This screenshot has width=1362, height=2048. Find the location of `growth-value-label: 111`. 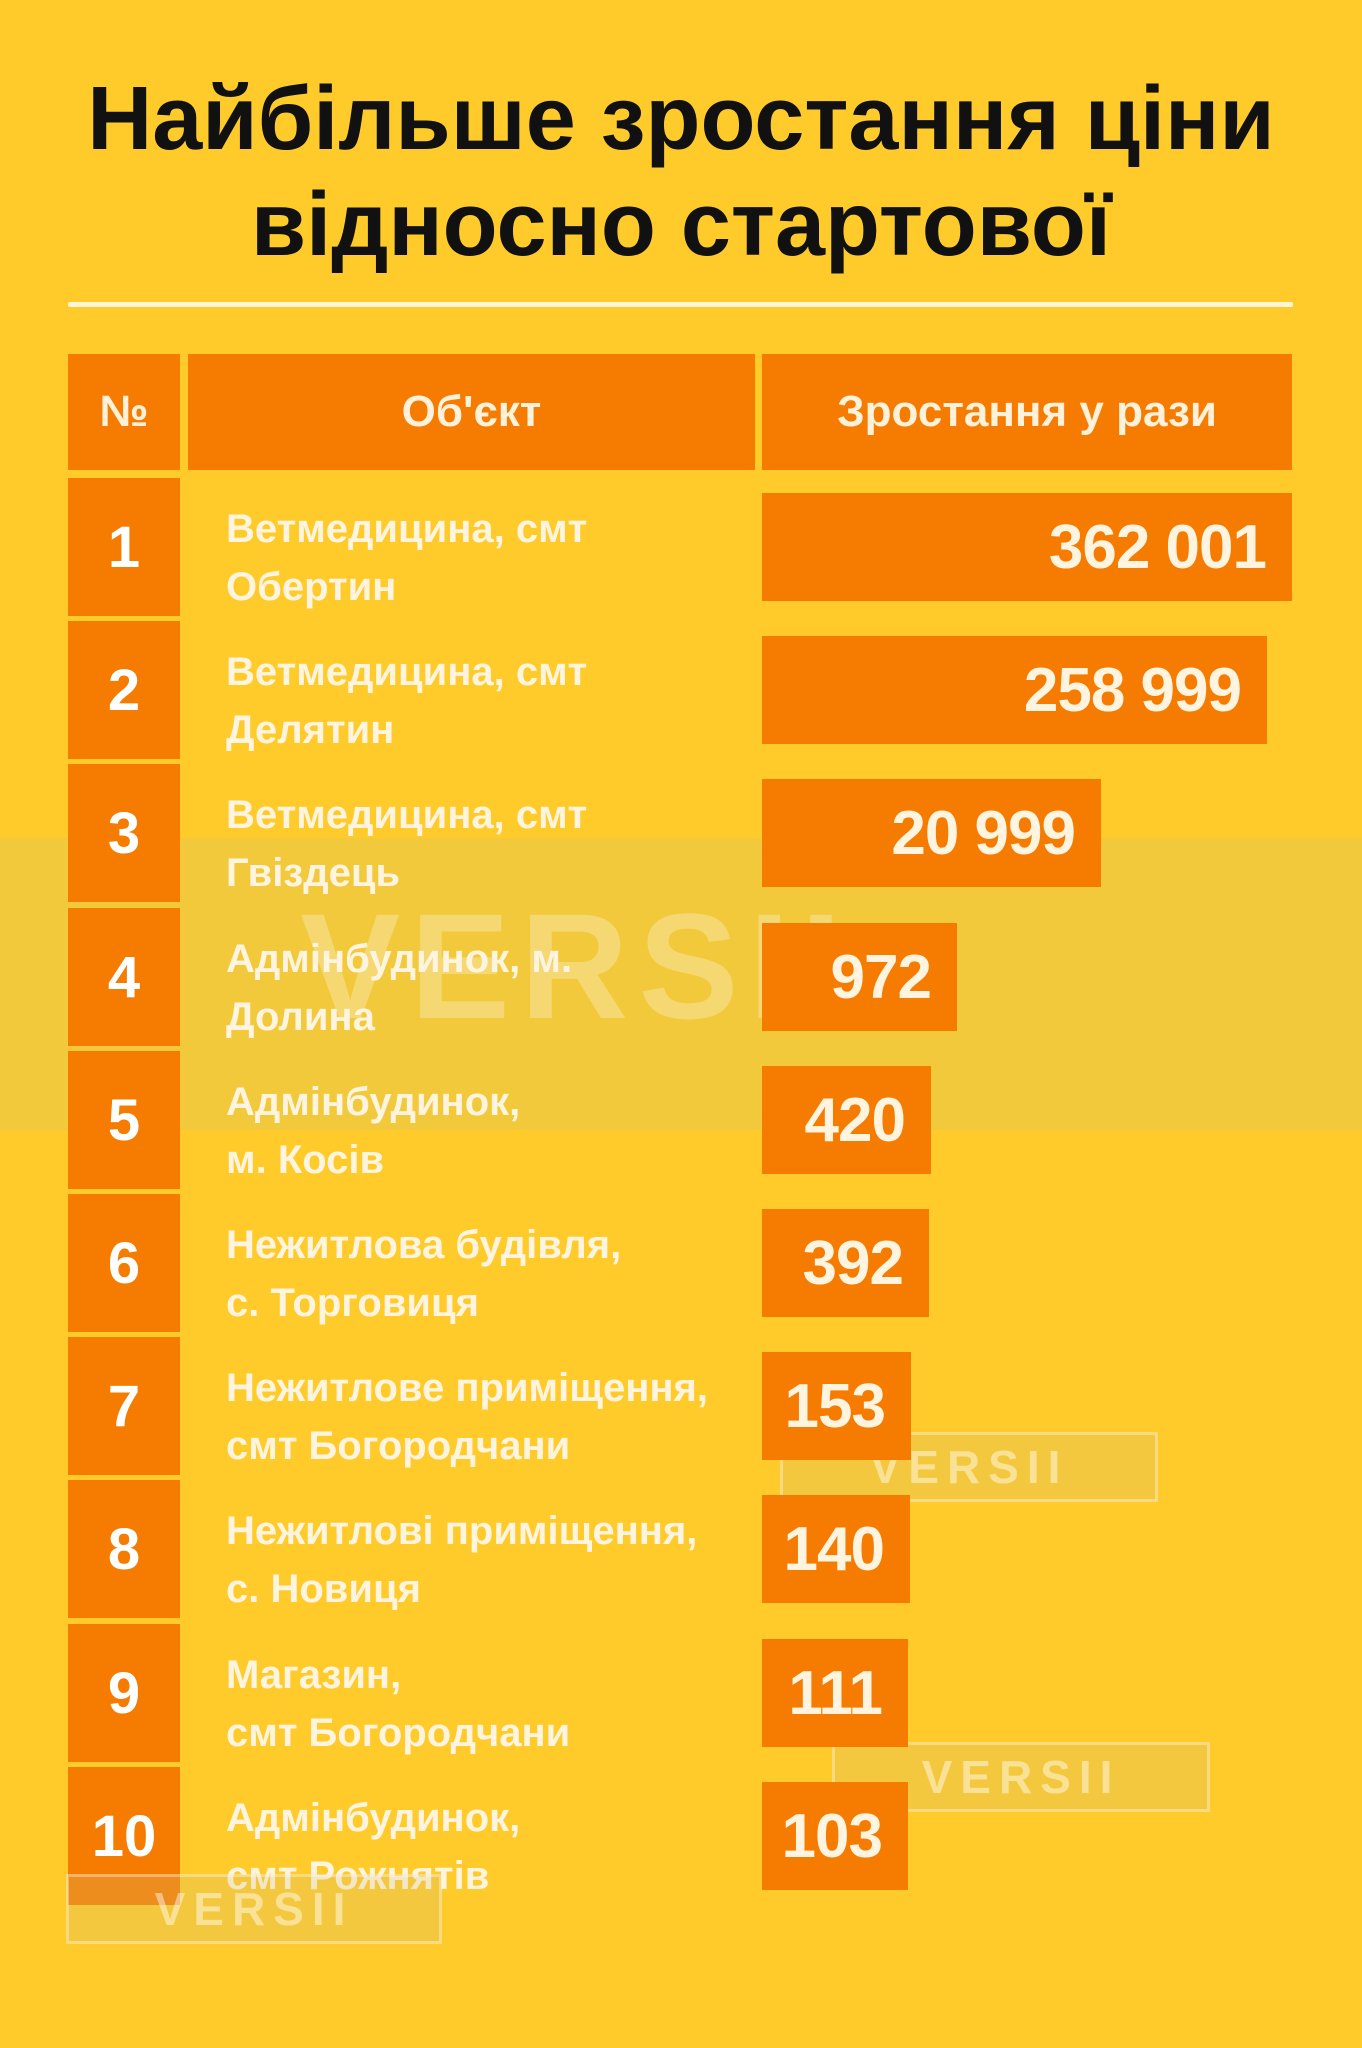

growth-value-label: 111 is located at coordinates (835, 1693).